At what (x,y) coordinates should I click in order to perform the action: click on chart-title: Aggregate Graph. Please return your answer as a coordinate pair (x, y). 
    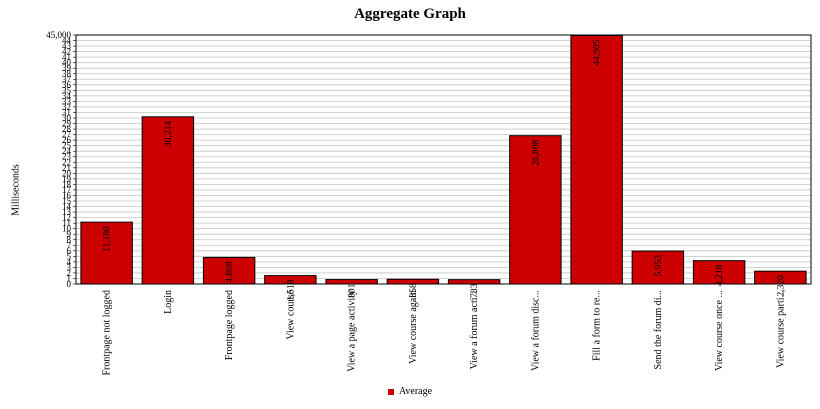
    Looking at the image, I should click on (410, 14).